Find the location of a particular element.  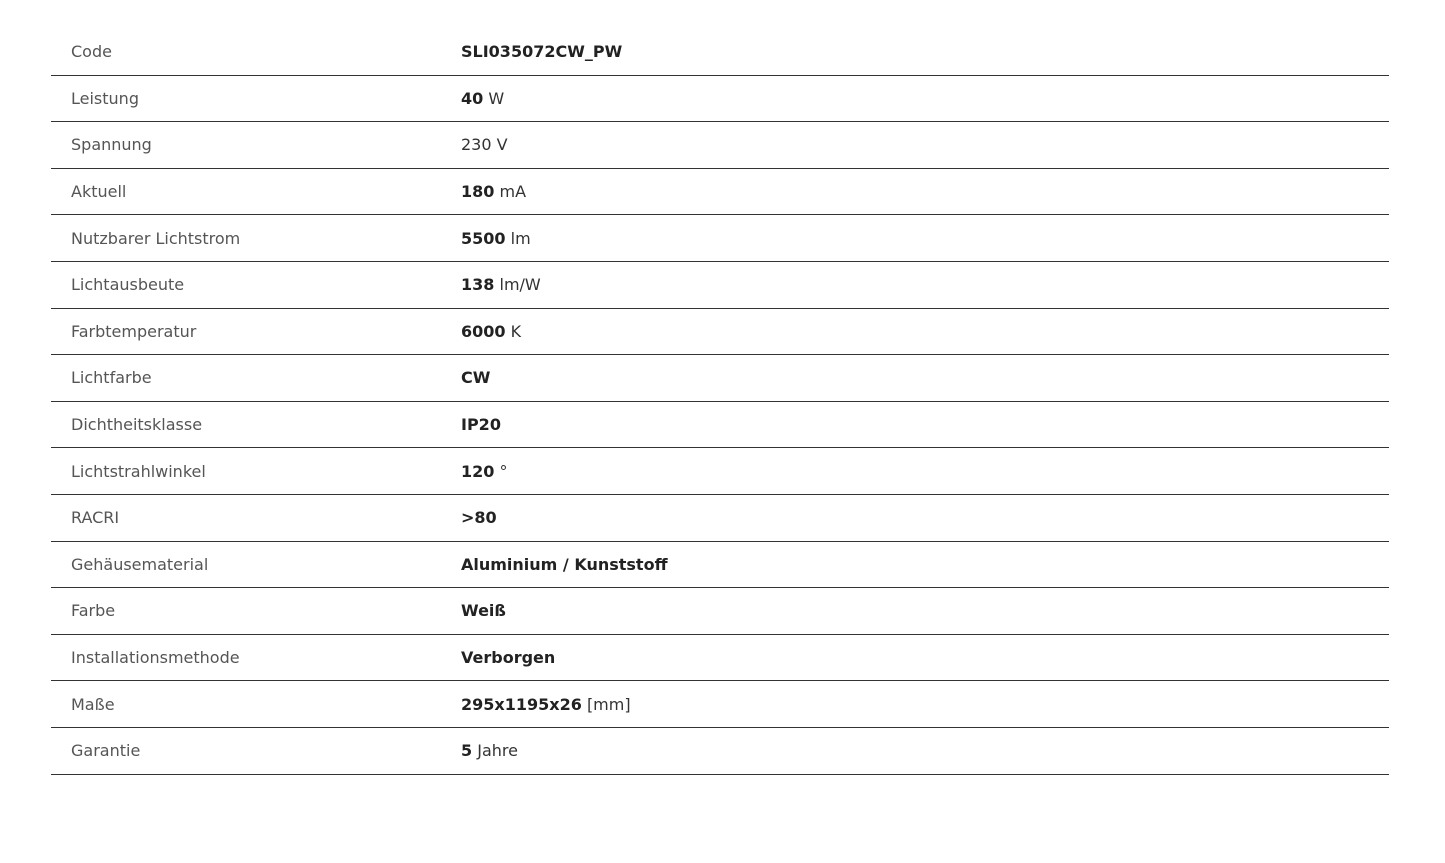

spec-unit: lm is located at coordinates (520, 238).